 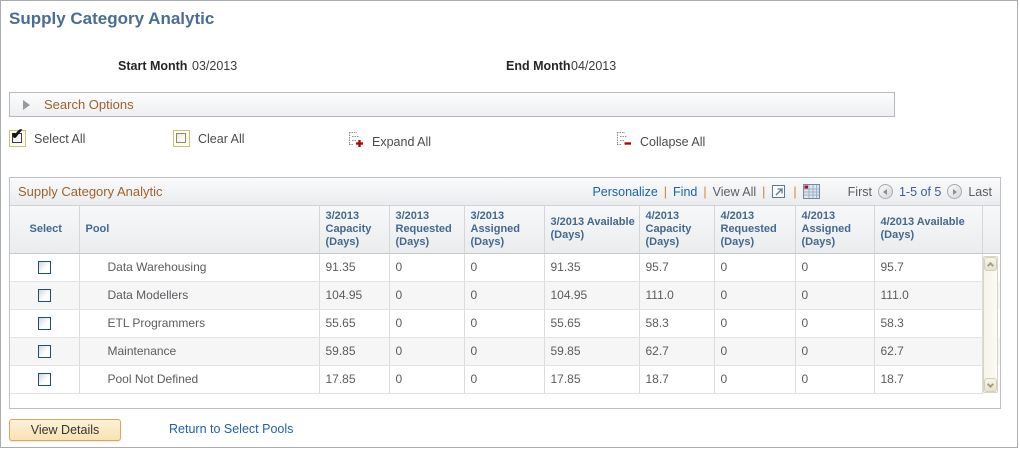 I want to click on start-month-value: 03/2013, so click(x=215, y=66).